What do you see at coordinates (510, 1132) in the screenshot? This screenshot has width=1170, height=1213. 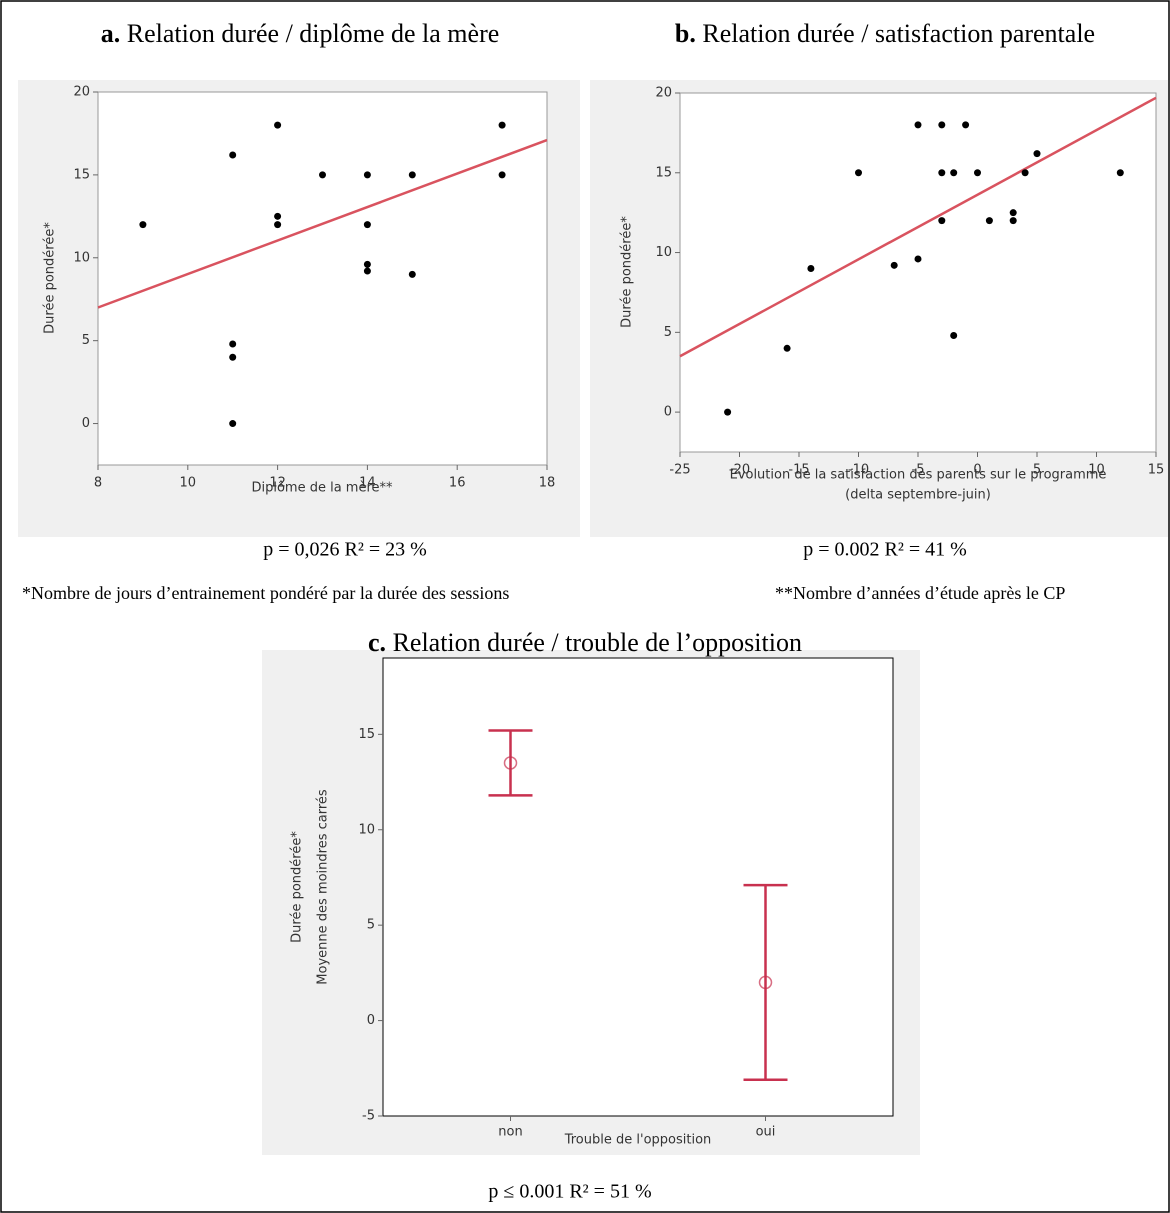 I see `x-tick-label: non` at bounding box center [510, 1132].